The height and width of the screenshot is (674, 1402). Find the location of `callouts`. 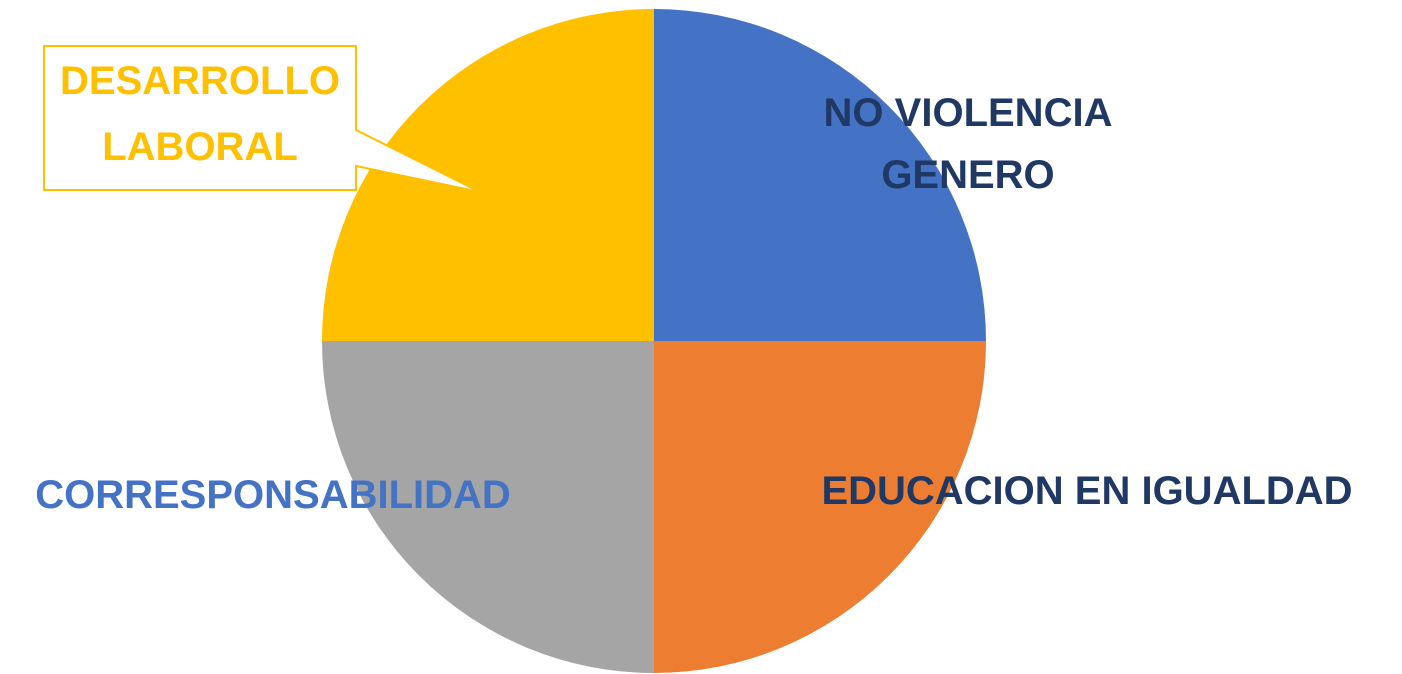

callouts is located at coordinates (262, 119).